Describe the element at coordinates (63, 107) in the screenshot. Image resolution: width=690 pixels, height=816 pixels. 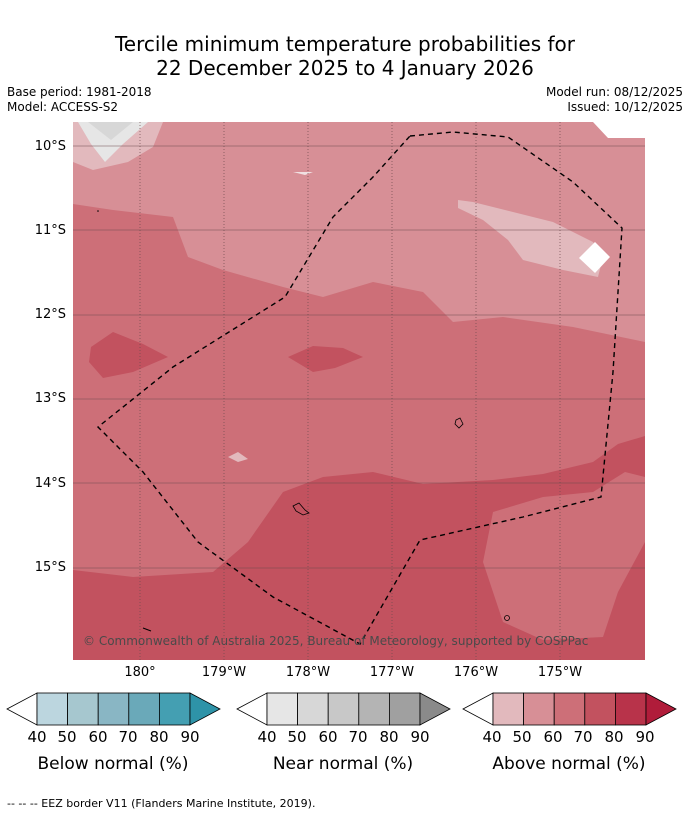
I see `model-name: Model: ACCESS-S2` at that location.